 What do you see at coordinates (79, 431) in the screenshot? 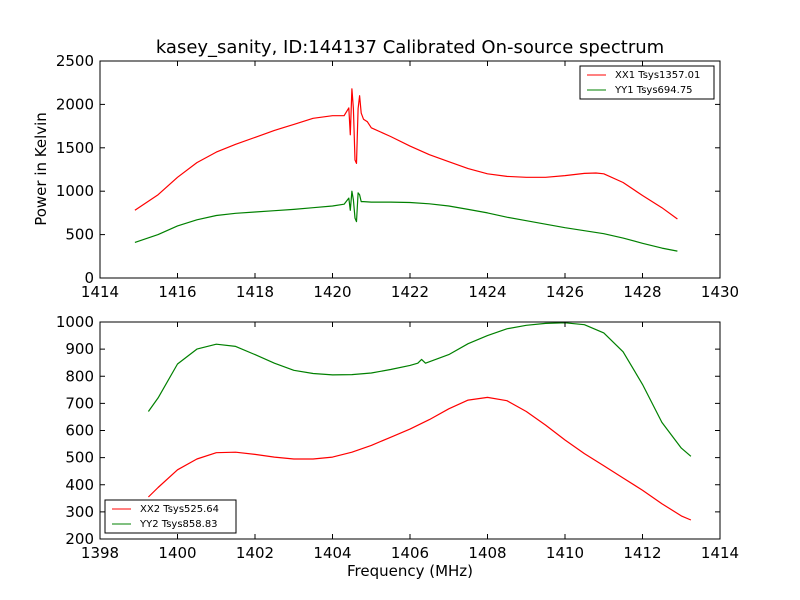
I see `bottom-y-tick-label: 600` at bounding box center [79, 431].